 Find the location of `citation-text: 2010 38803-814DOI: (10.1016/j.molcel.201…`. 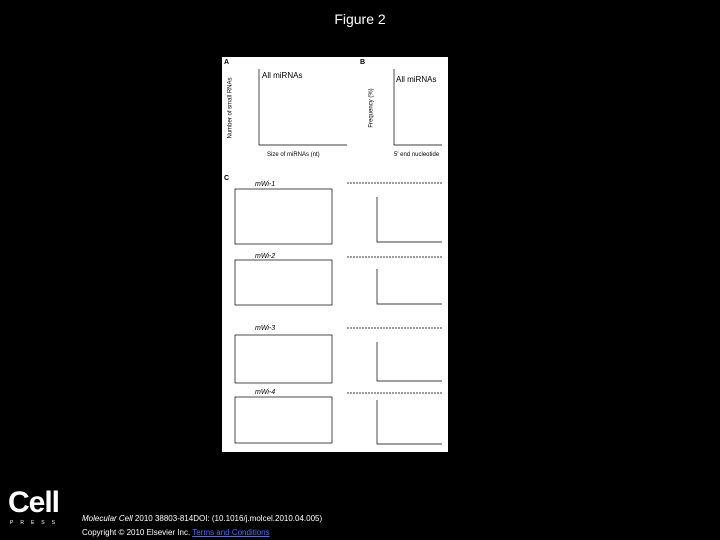

citation-text: 2010 38803-814DOI: (10.1016/j.molcel.201… is located at coordinates (228, 518).